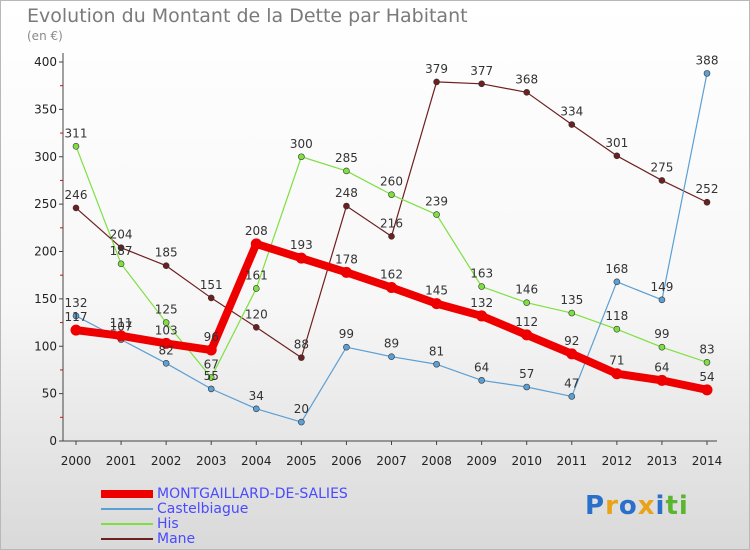  Describe the element at coordinates (661, 167) in the screenshot. I see `data-label-mane: 275` at that location.